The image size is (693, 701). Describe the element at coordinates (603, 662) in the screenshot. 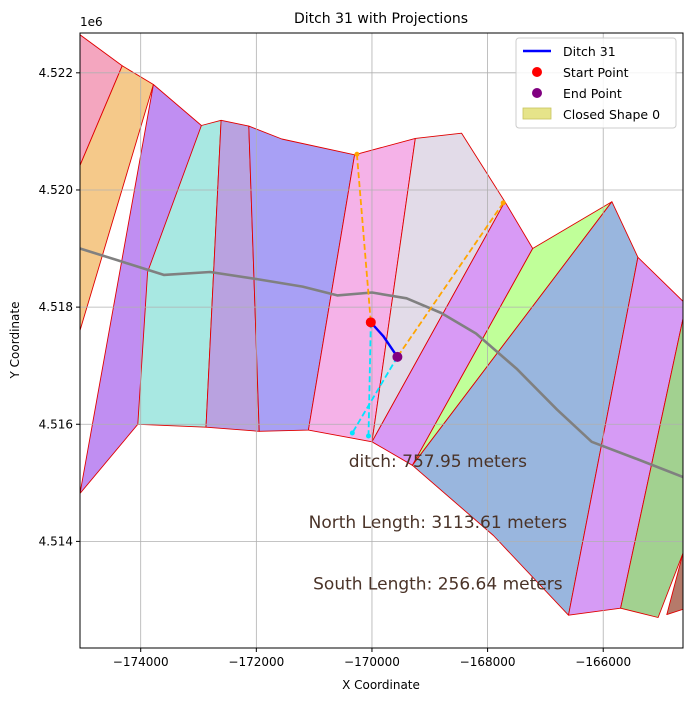

I see `x-tick-label-4: −166000` at that location.